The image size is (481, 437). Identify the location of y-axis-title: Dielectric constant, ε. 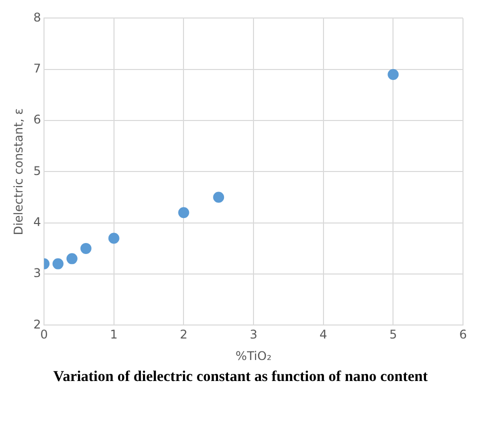
(18, 172).